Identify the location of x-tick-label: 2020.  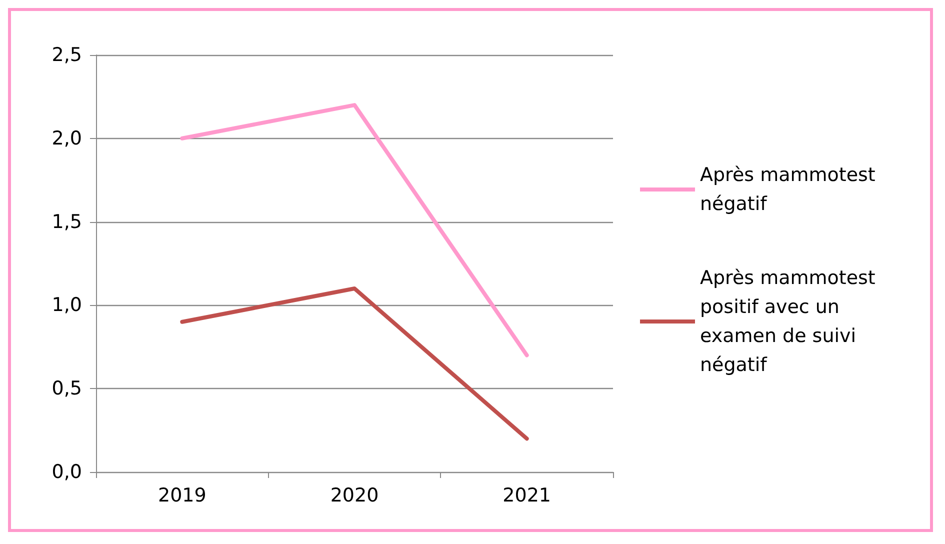
(354, 495).